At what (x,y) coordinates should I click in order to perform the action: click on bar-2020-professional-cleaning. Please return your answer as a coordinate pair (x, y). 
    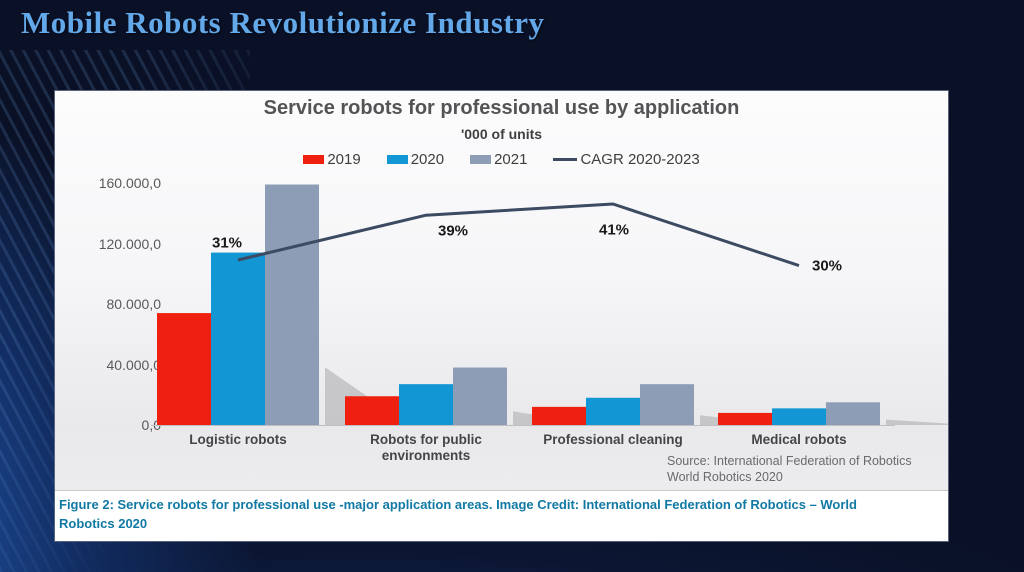
    Looking at the image, I should click on (613, 411).